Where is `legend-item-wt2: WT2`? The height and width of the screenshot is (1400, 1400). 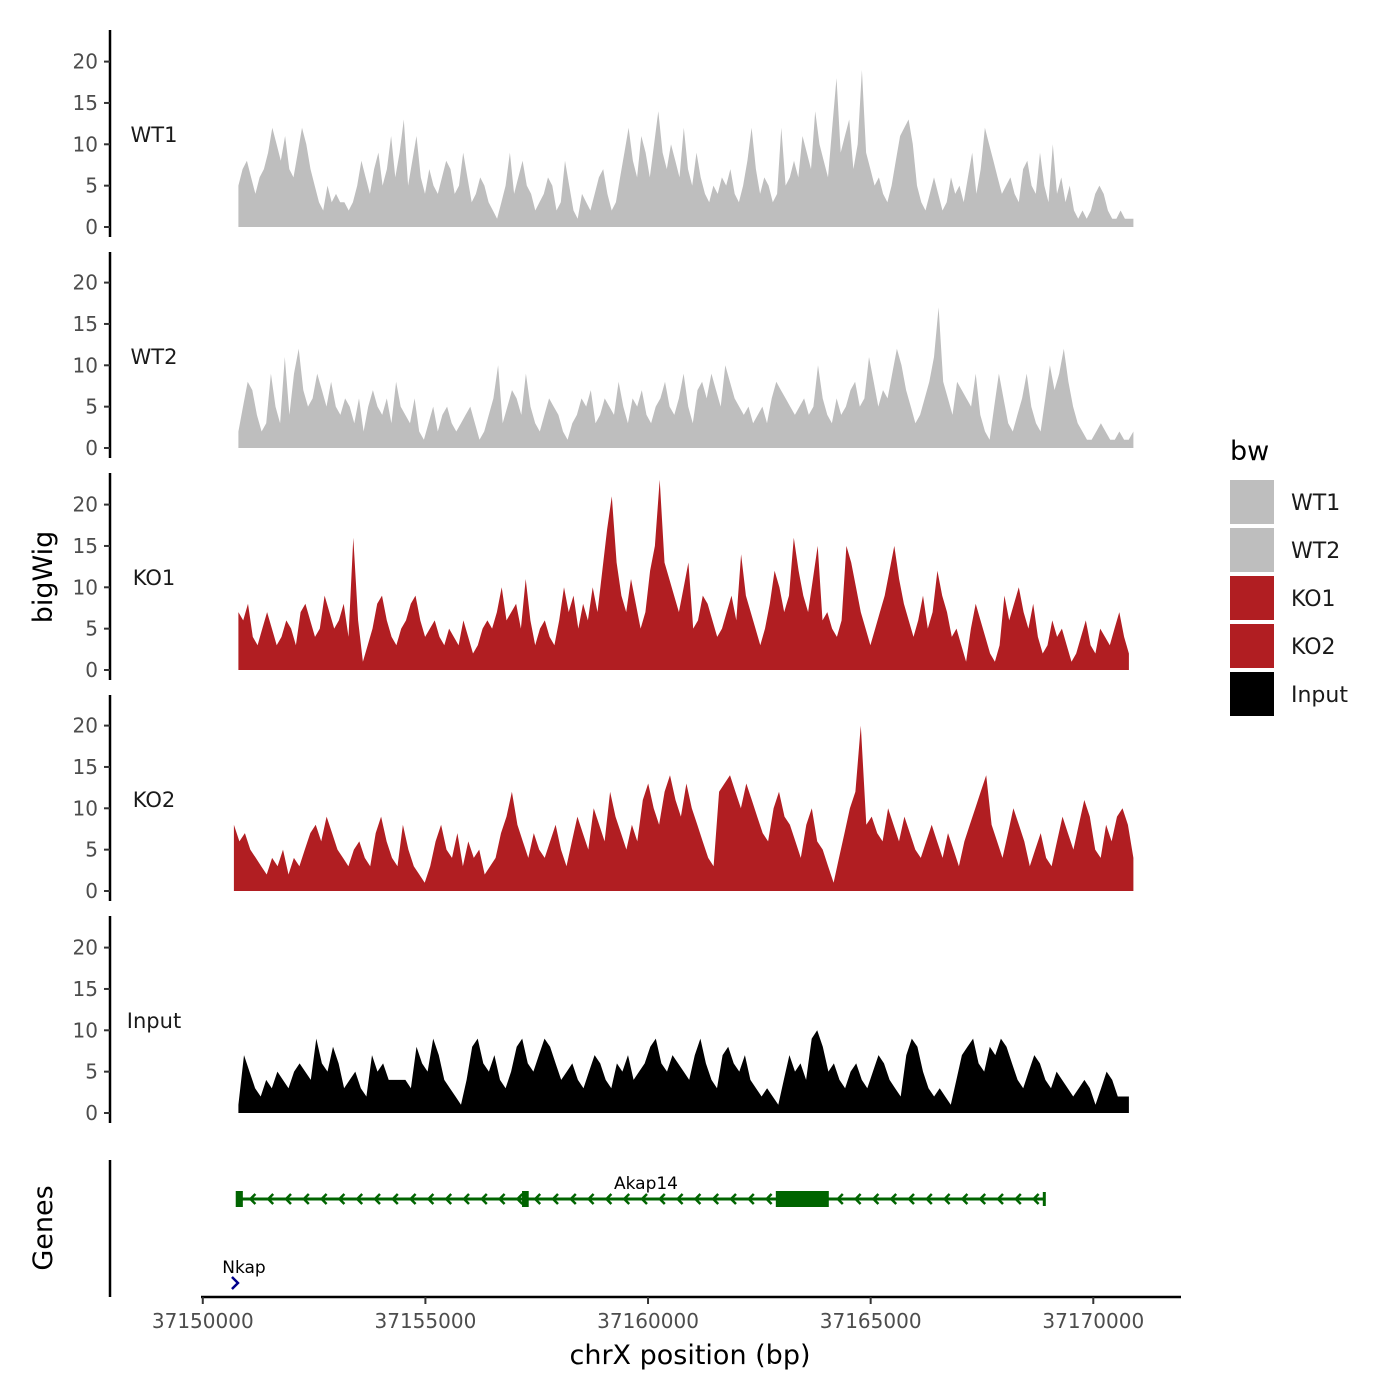 legend-item-wt2: WT2 is located at coordinates (1285, 550).